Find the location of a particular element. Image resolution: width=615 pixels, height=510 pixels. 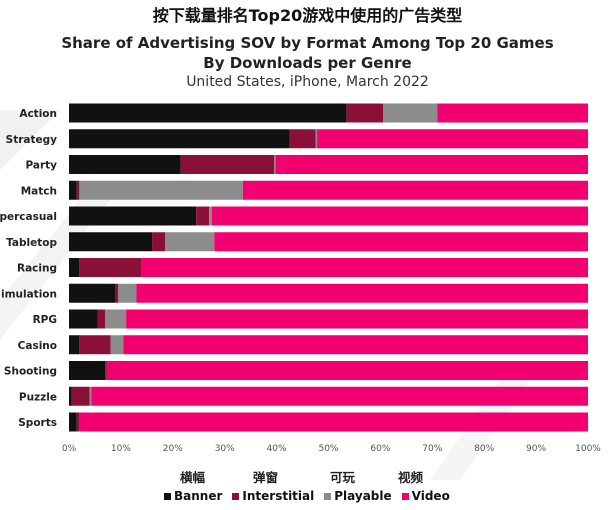

category-label-action: Action is located at coordinates (38, 114).